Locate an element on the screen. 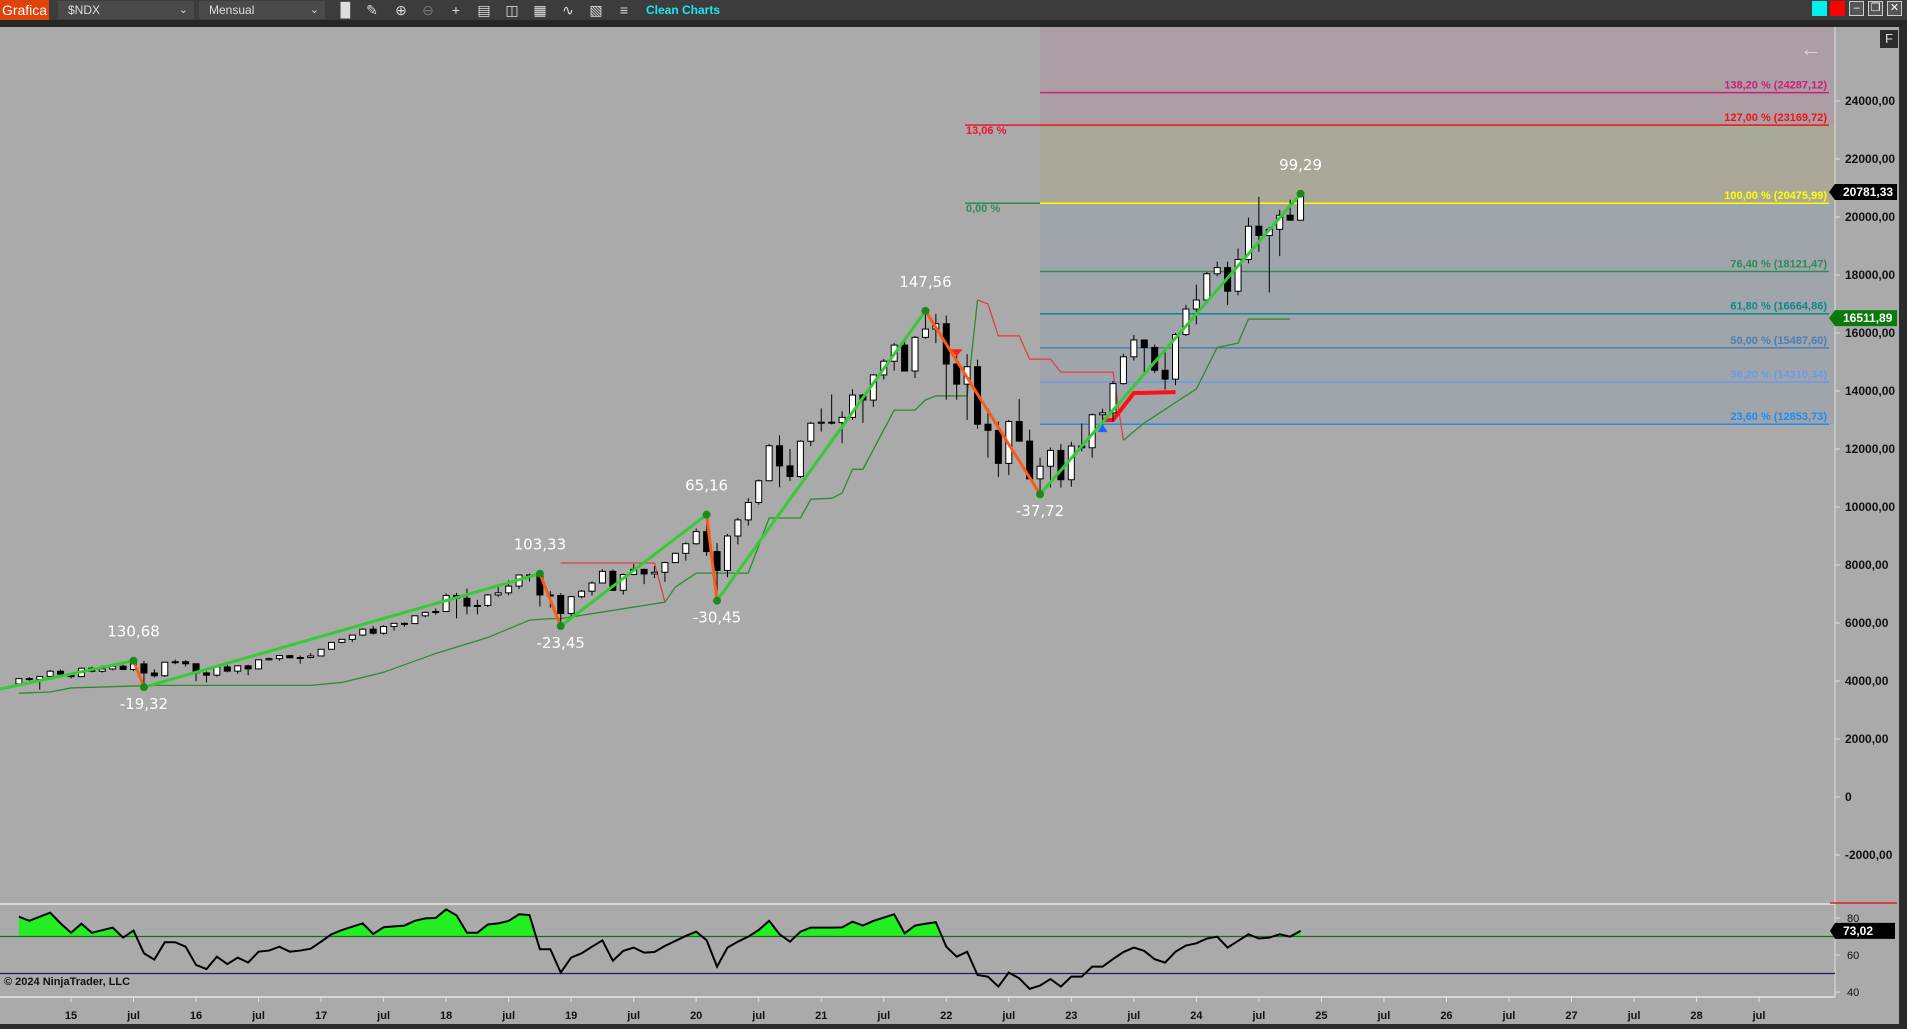  fib-zone-top is located at coordinates (1437, 76).